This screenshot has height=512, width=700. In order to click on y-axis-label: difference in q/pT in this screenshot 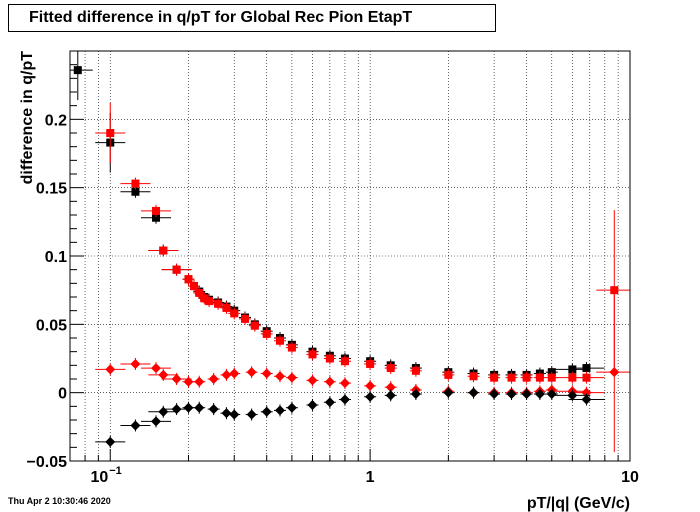, I will do `click(27, 118)`.